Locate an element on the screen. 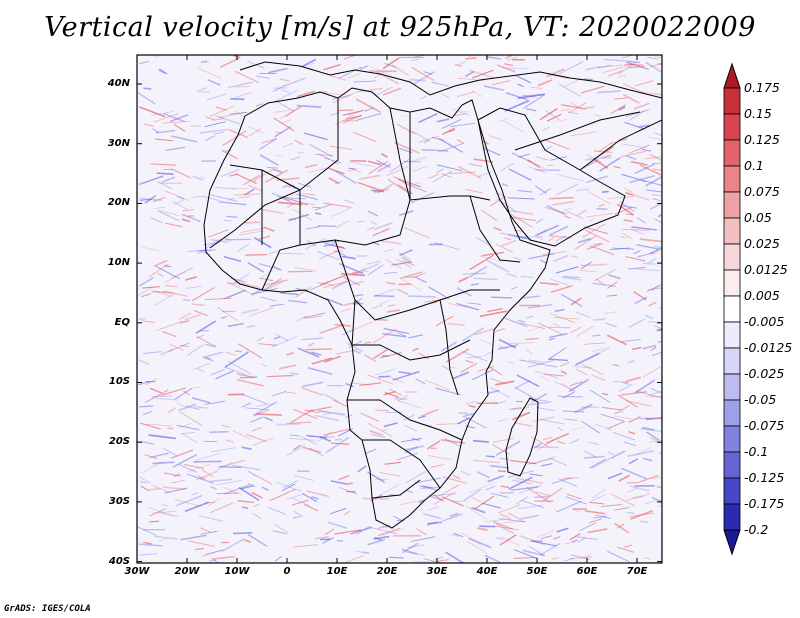 Image resolution: width=800 pixels, height=618 pixels. lat-label-40s: 40S is located at coordinates (119, 561).